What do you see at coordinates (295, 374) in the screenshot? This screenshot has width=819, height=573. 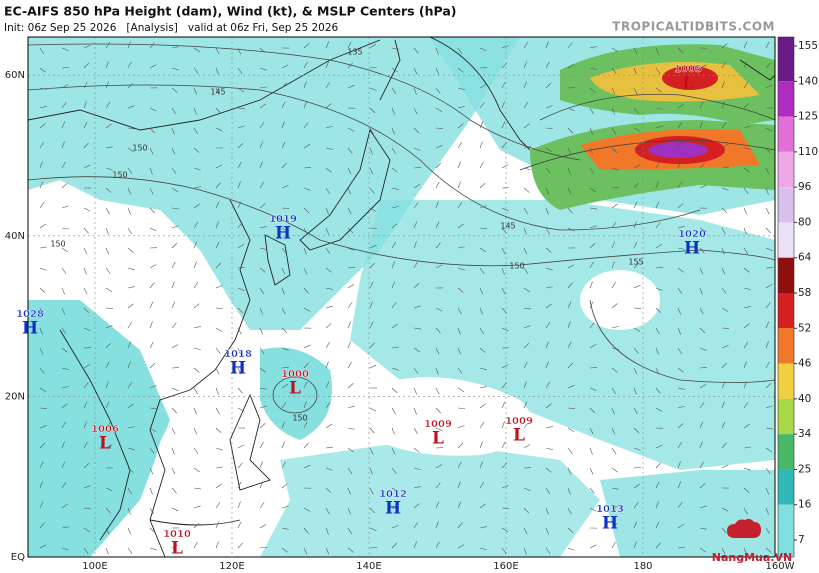 I see `center-pressure: 1000` at bounding box center [295, 374].